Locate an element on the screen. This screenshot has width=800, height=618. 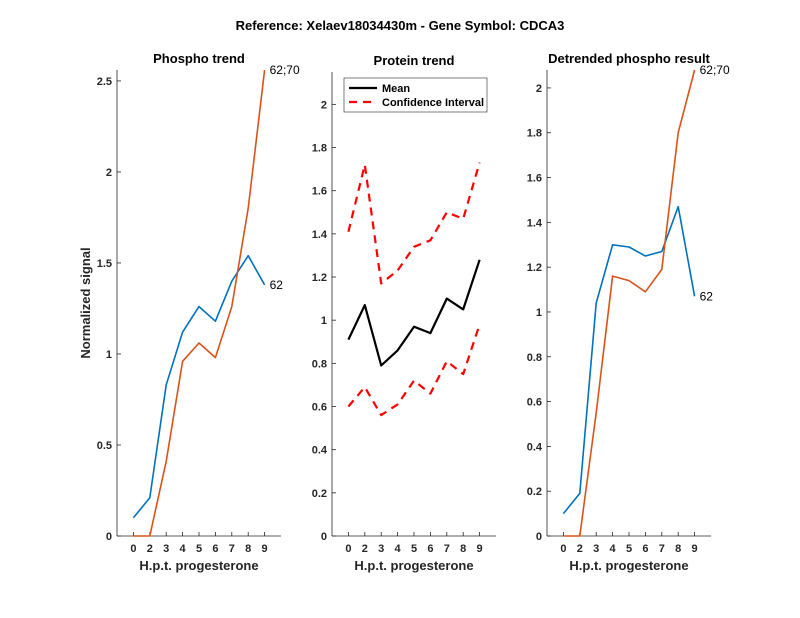
y-tick-label: 0.5 is located at coordinates (104, 446).